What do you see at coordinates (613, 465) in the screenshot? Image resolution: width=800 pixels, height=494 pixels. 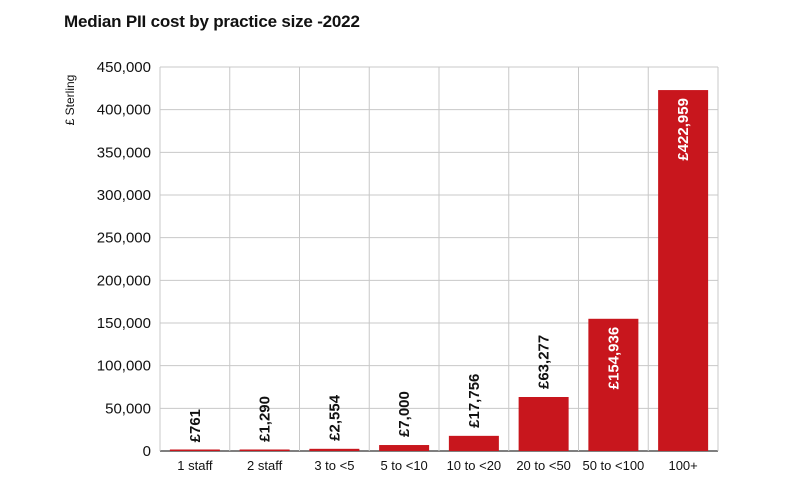 I see `x-tick-label: 50 to <100` at bounding box center [613, 465].